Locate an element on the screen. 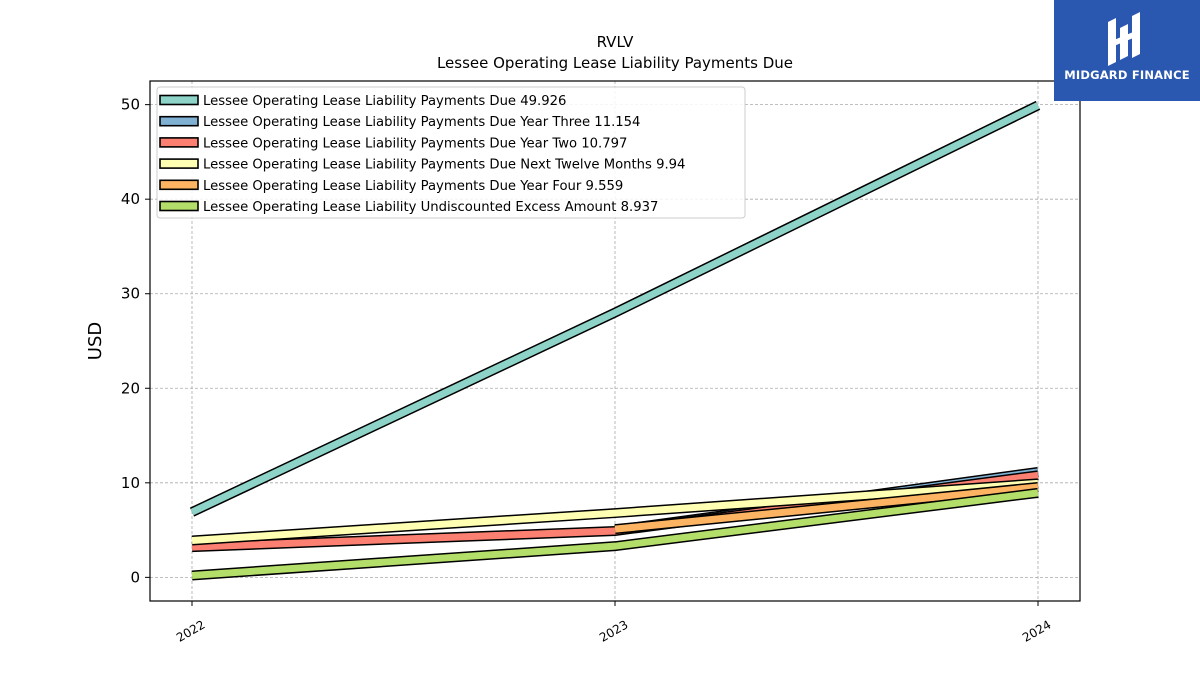  x-tick-label: 2022 is located at coordinates (190, 630).